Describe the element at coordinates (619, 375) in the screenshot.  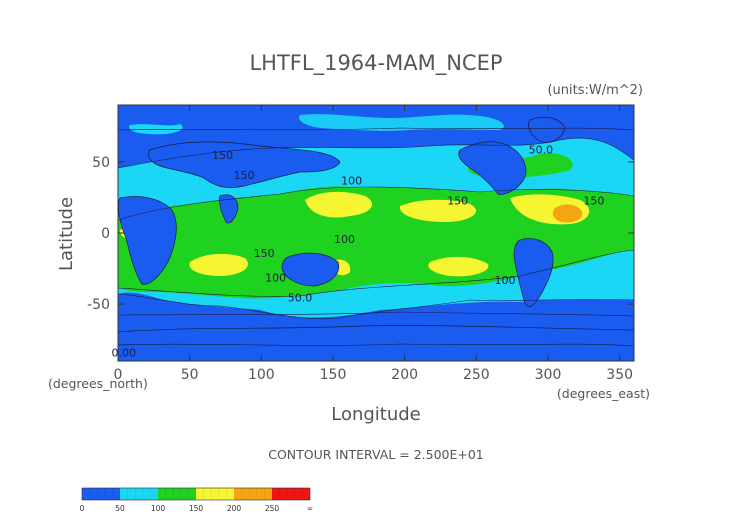
I see `x-tick-label: 350` at that location.